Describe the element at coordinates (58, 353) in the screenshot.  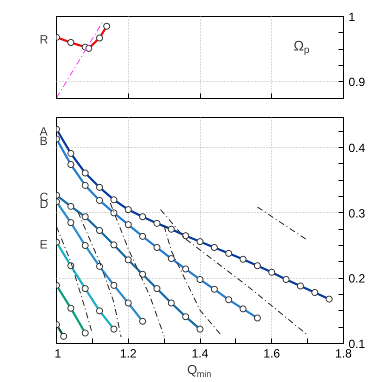
I see `x-tick-label: 1` at that location.